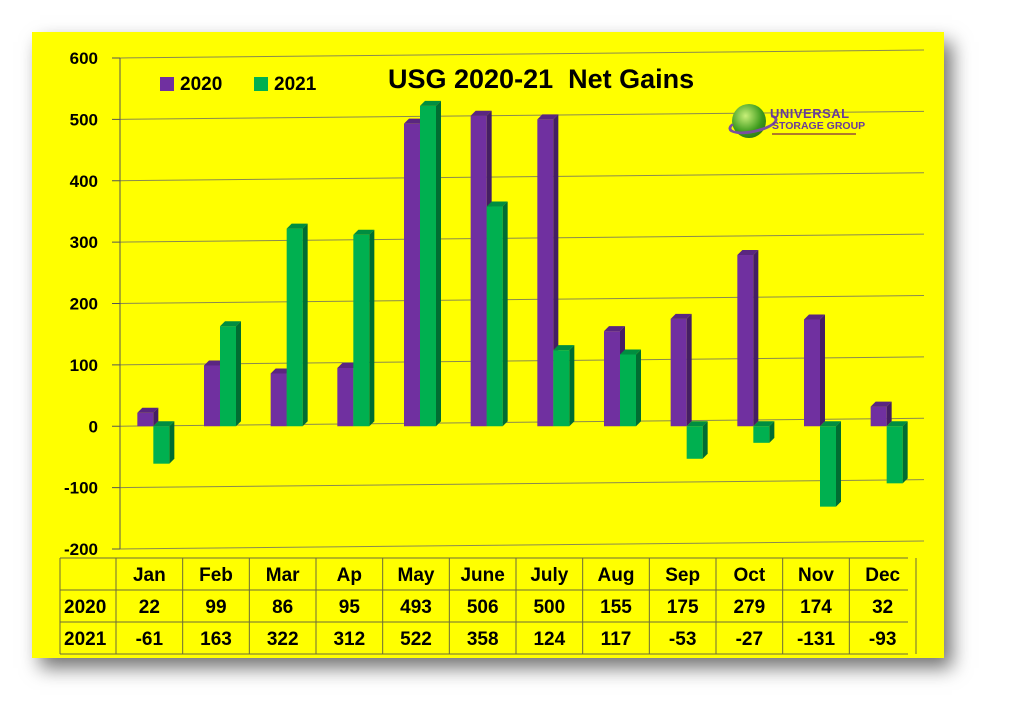  I want to click on usg-logo: UNIVERSAL STORAGE GROUP, so click(796, 124).